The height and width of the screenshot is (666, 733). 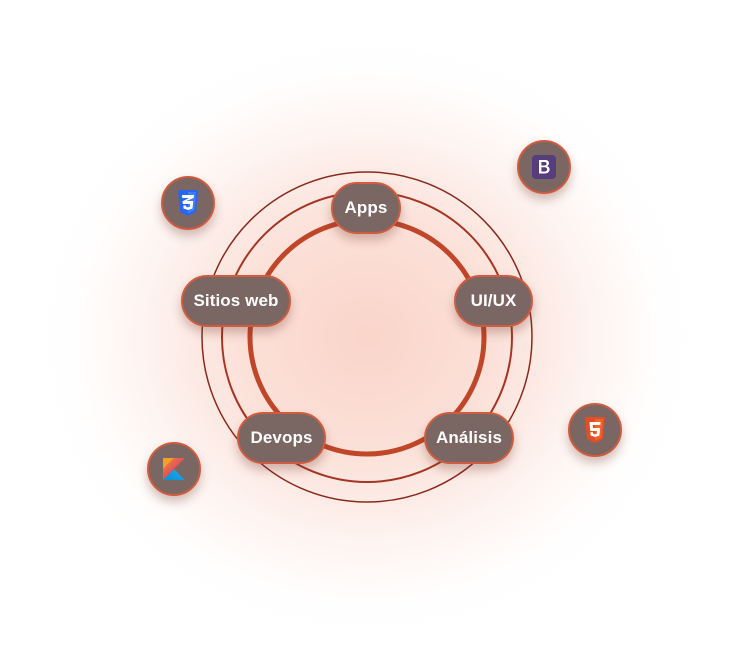 I want to click on node-uiux-label: UI/UX, so click(x=493, y=300).